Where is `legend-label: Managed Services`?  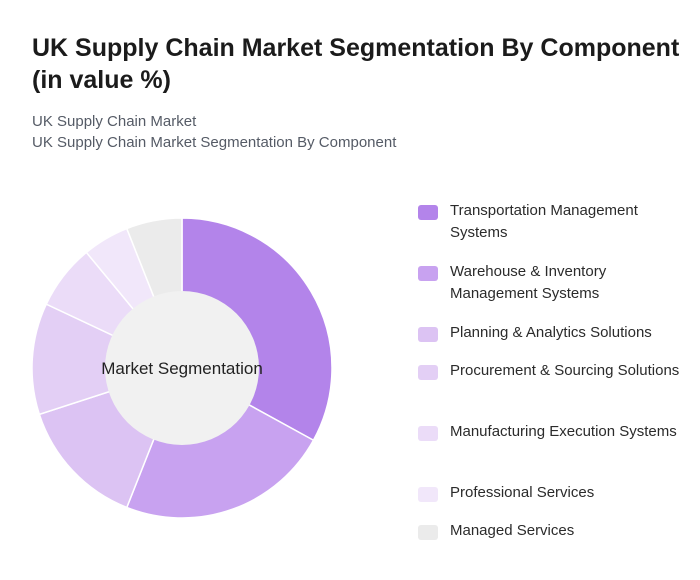 legend-label: Managed Services is located at coordinates (512, 530).